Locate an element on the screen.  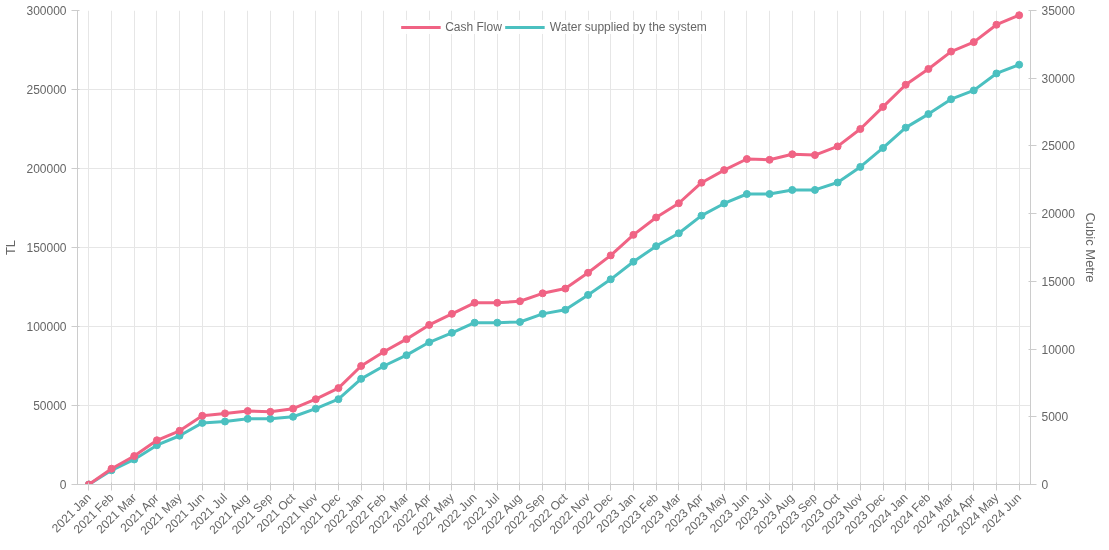
y2-tick-label: 5000 is located at coordinates (1055, 417).